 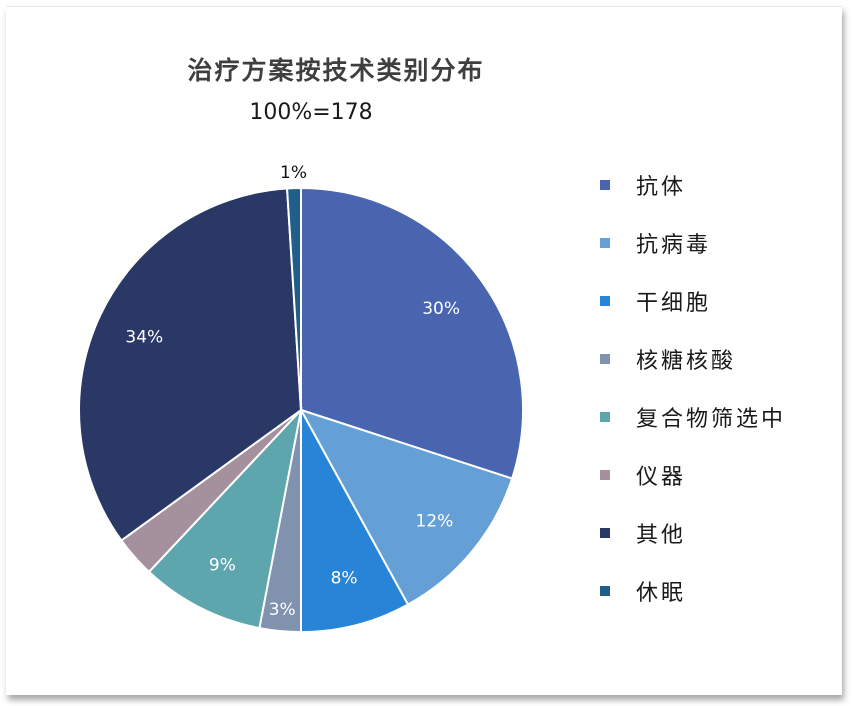 I want to click on legend-item-5: 仪器, so click(x=693, y=475).